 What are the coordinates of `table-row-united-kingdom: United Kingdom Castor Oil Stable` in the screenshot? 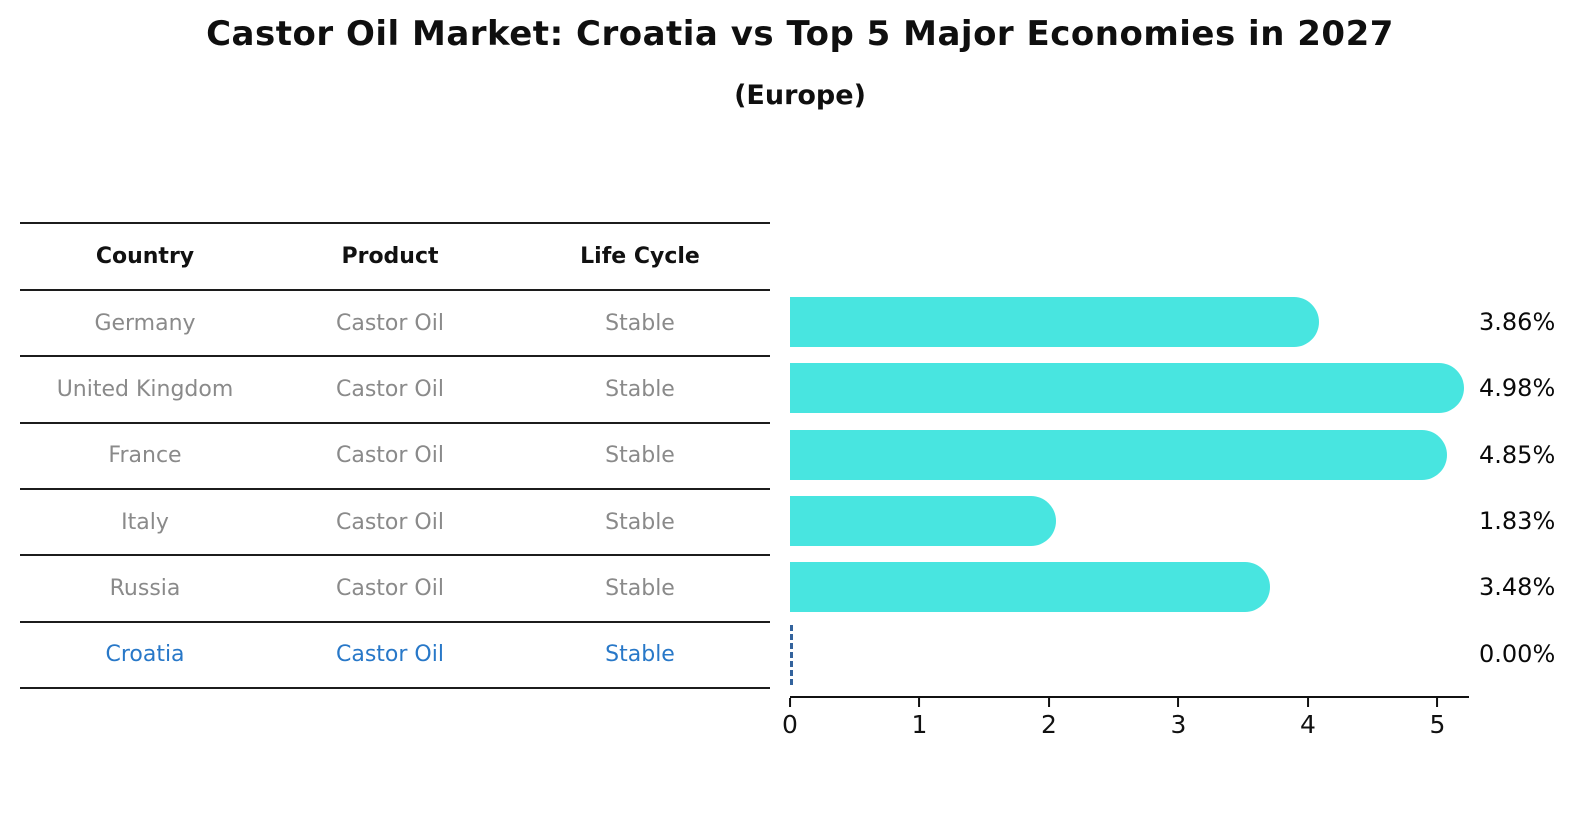 It's located at (395, 388).